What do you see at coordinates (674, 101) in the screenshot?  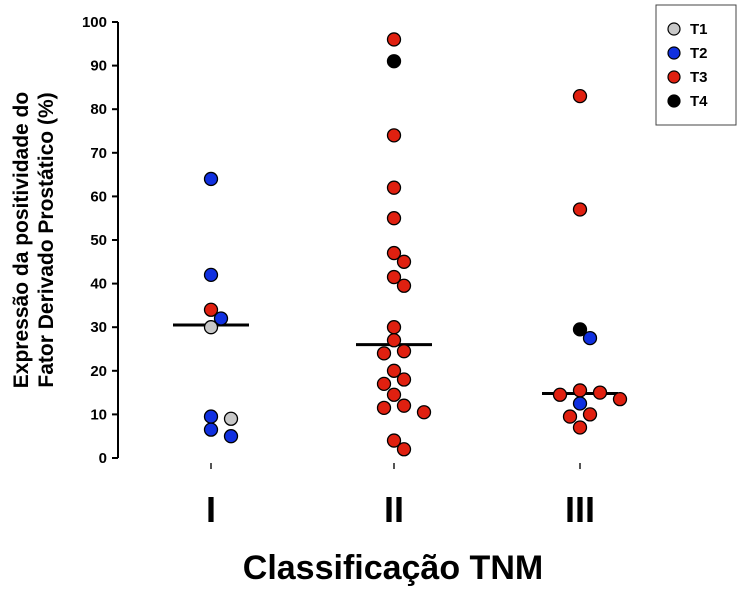 I see `legend-marker-t4` at bounding box center [674, 101].